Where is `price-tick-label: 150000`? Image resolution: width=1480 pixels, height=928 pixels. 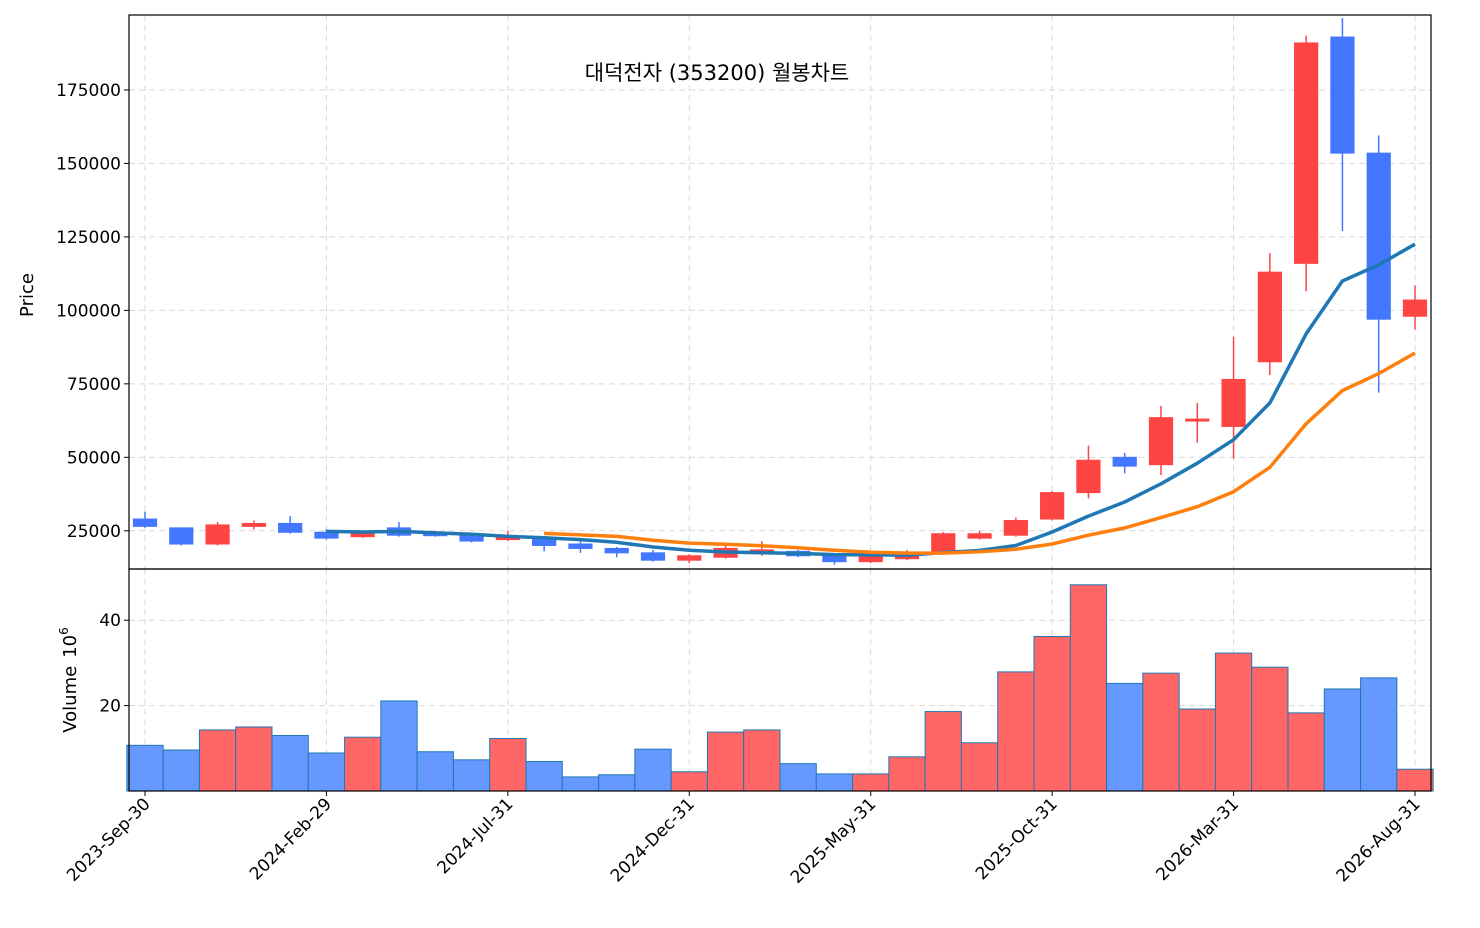 price-tick-label: 150000 is located at coordinates (88, 164).